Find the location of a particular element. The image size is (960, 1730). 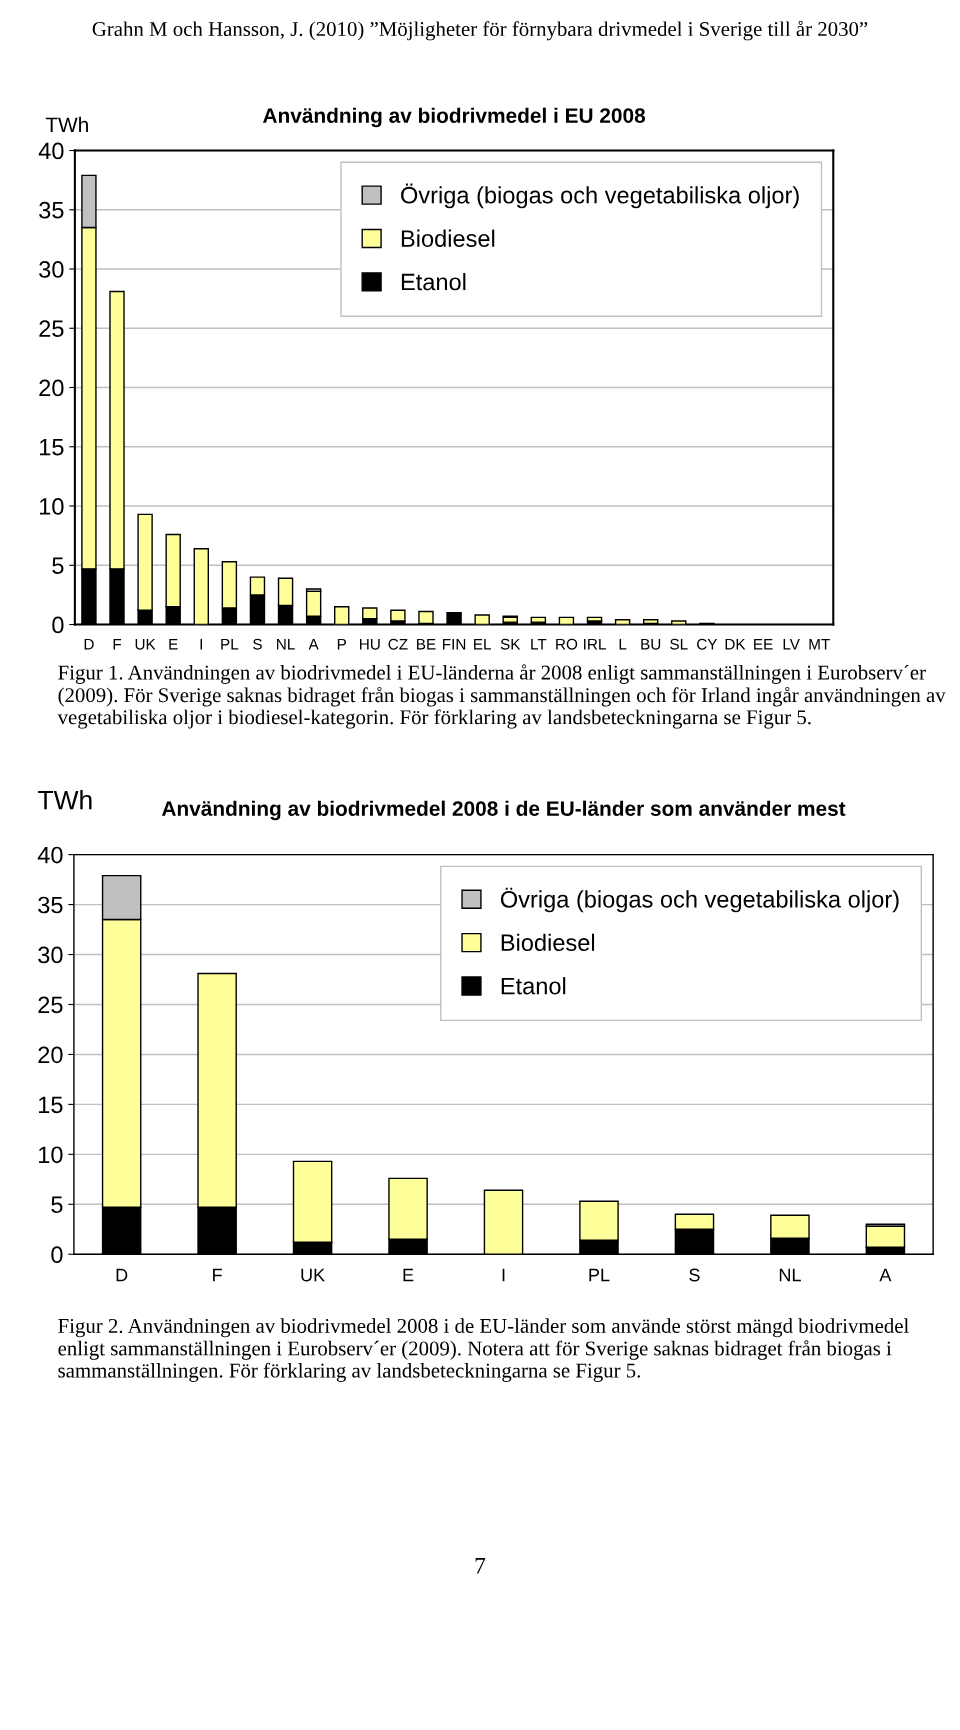

x-tick-label: RO is located at coordinates (567, 644).